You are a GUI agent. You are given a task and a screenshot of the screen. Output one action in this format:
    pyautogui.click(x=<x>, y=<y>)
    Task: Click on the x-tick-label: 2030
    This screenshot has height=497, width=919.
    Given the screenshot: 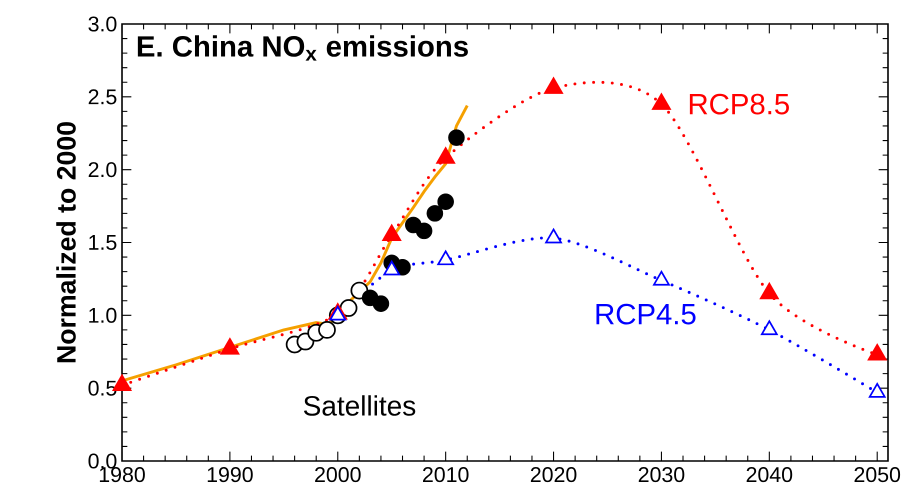 What is the action you would take?
    pyautogui.click(x=661, y=474)
    